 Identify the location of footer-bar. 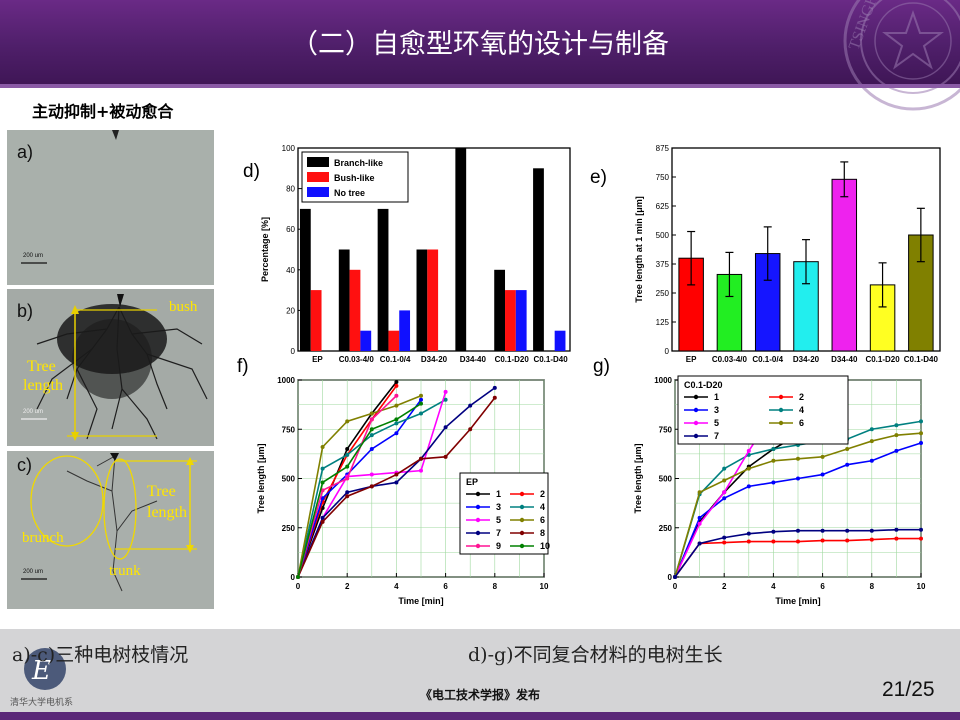
(480, 716).